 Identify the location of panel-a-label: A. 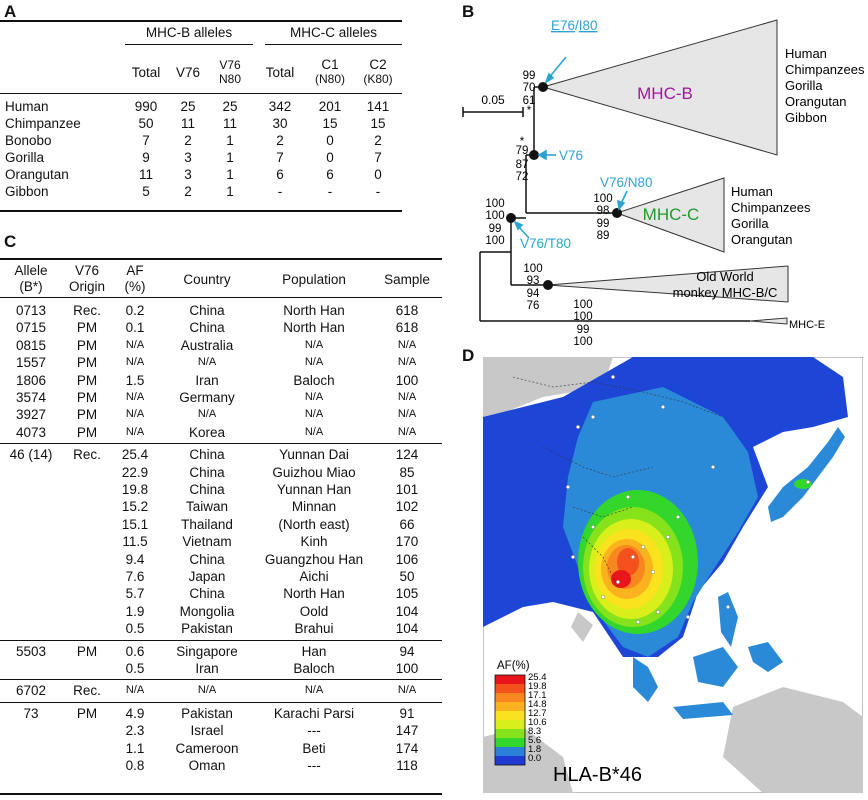
(10, 11).